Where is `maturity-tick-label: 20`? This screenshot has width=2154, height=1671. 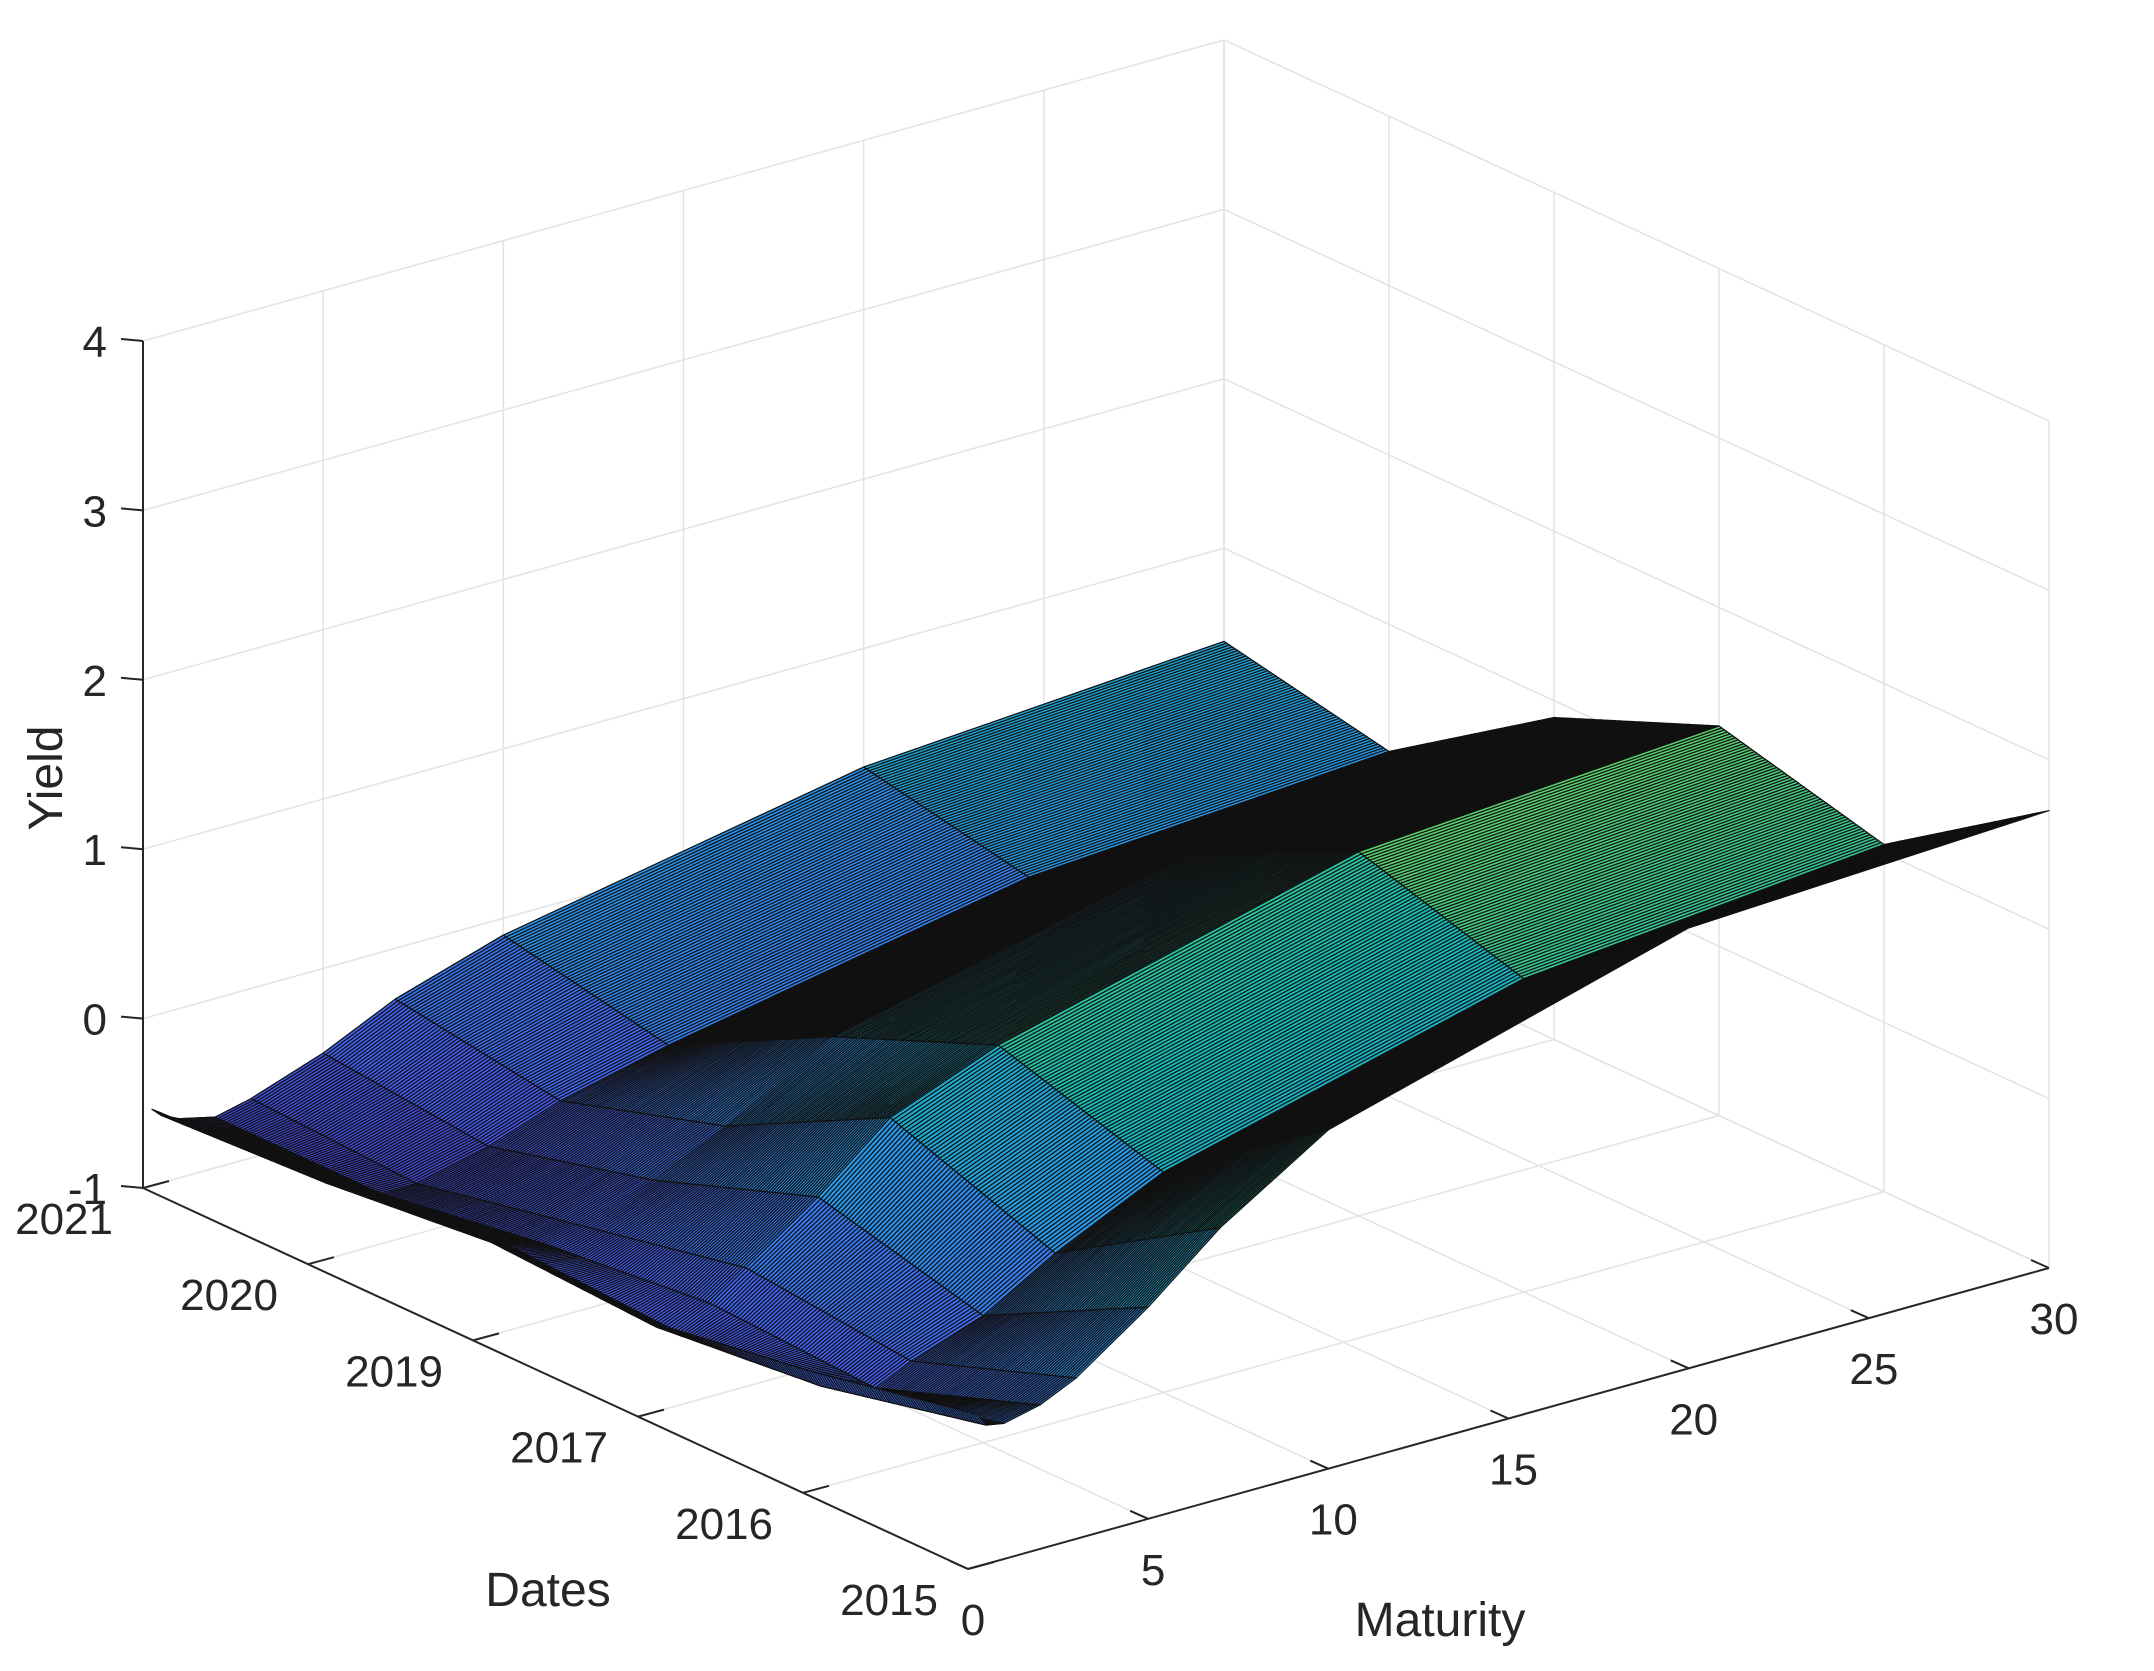
maturity-tick-label: 20 is located at coordinates (1693, 1419).